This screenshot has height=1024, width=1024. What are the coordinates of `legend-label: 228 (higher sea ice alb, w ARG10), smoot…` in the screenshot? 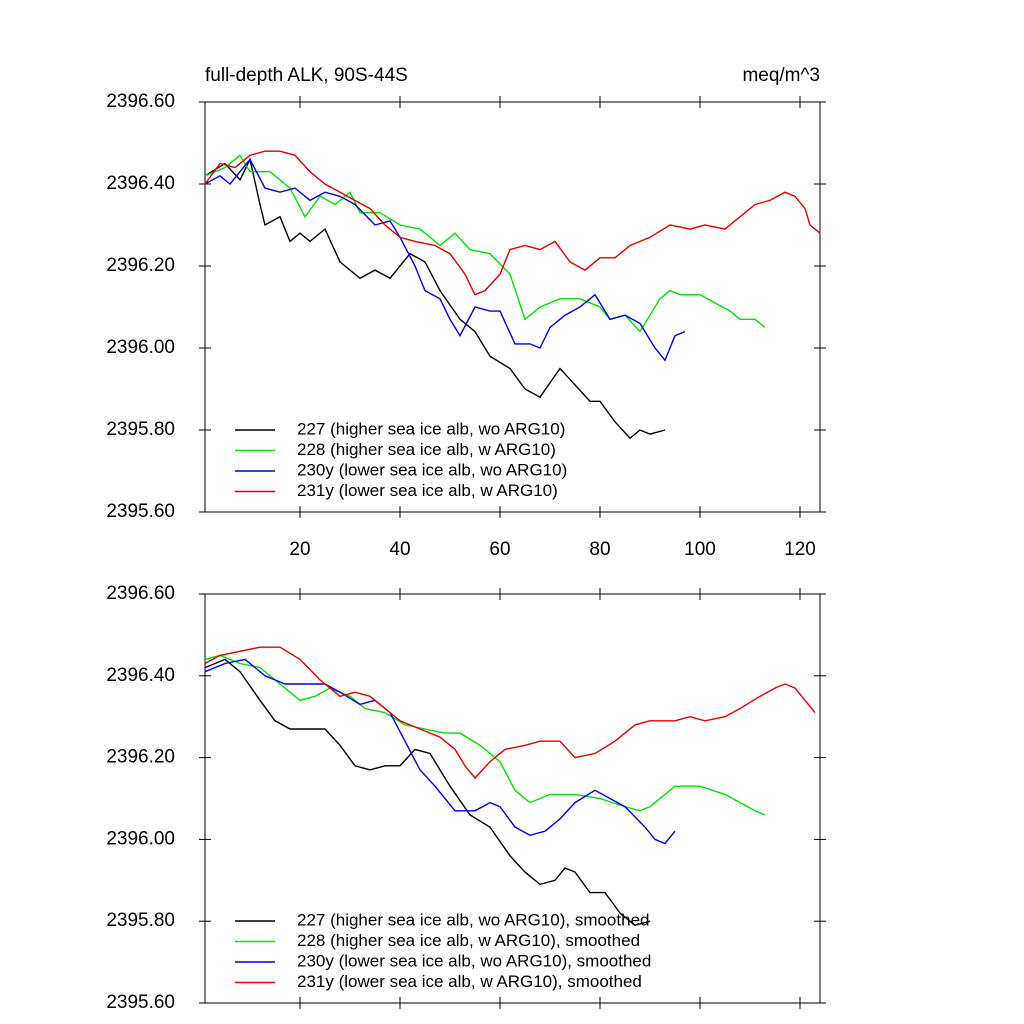 It's located at (468, 940).